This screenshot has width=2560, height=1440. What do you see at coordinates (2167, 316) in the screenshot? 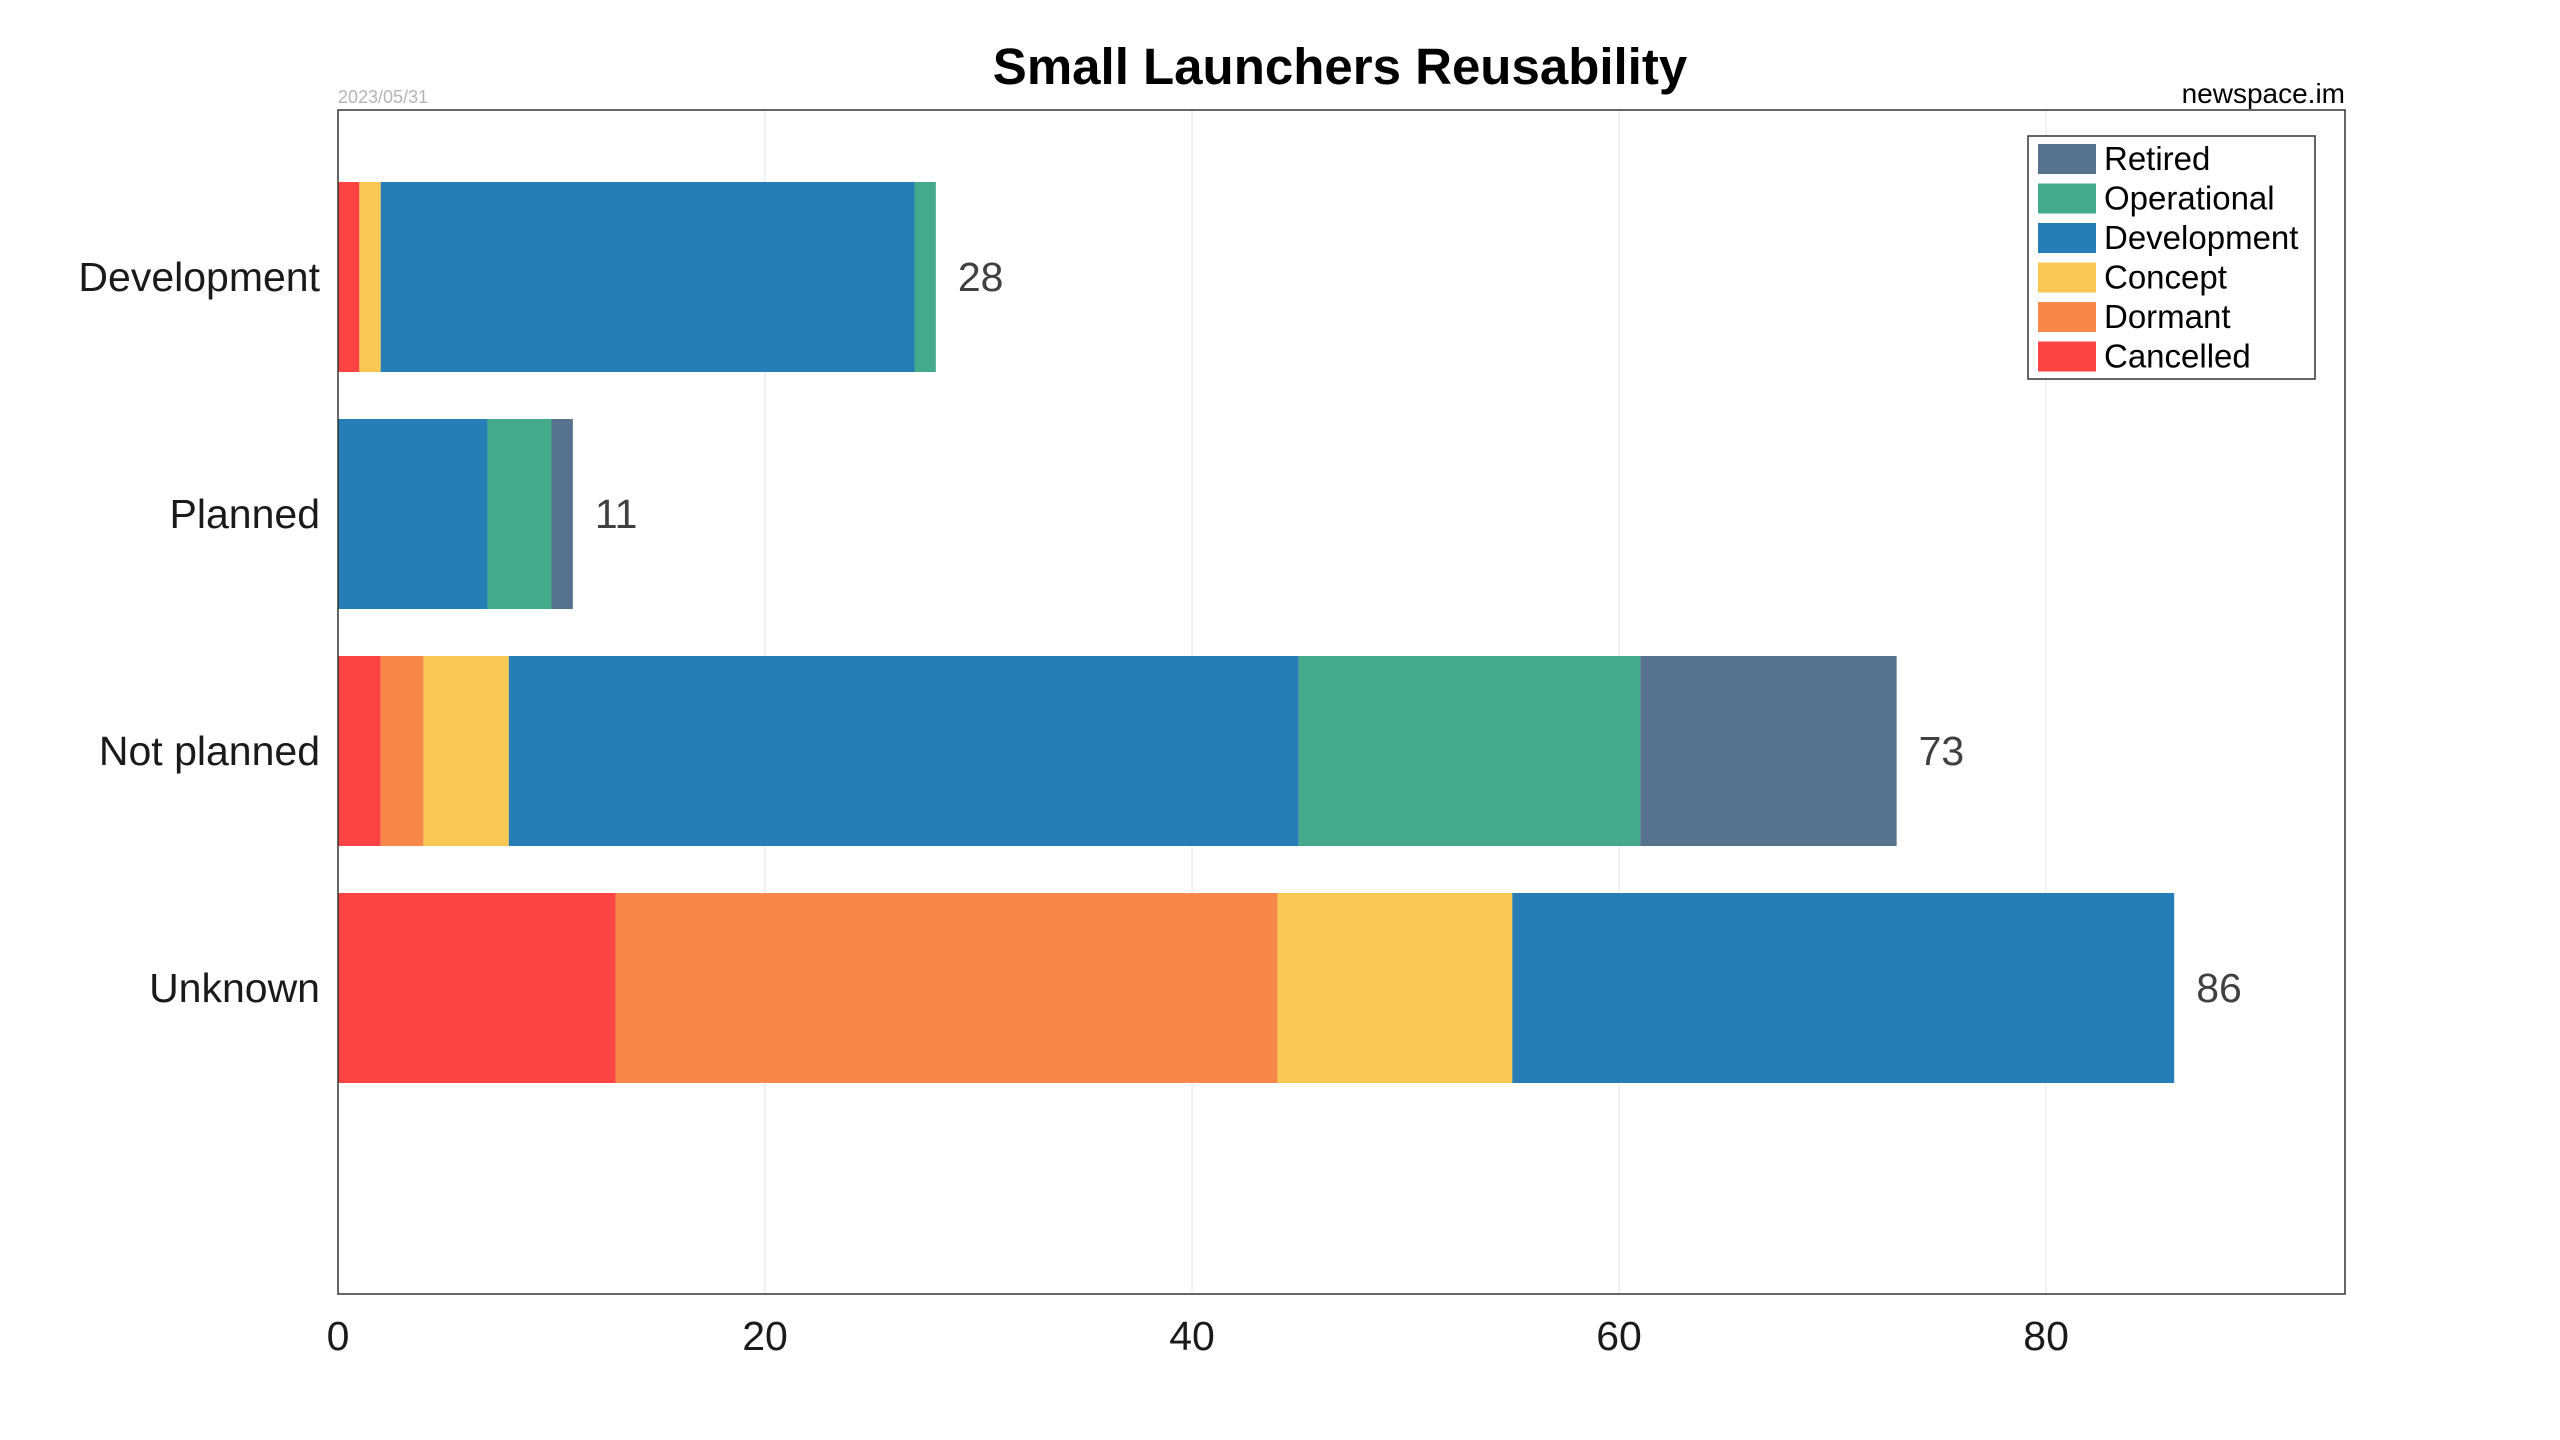
I see `legend-label-dormant: Dormant` at bounding box center [2167, 316].